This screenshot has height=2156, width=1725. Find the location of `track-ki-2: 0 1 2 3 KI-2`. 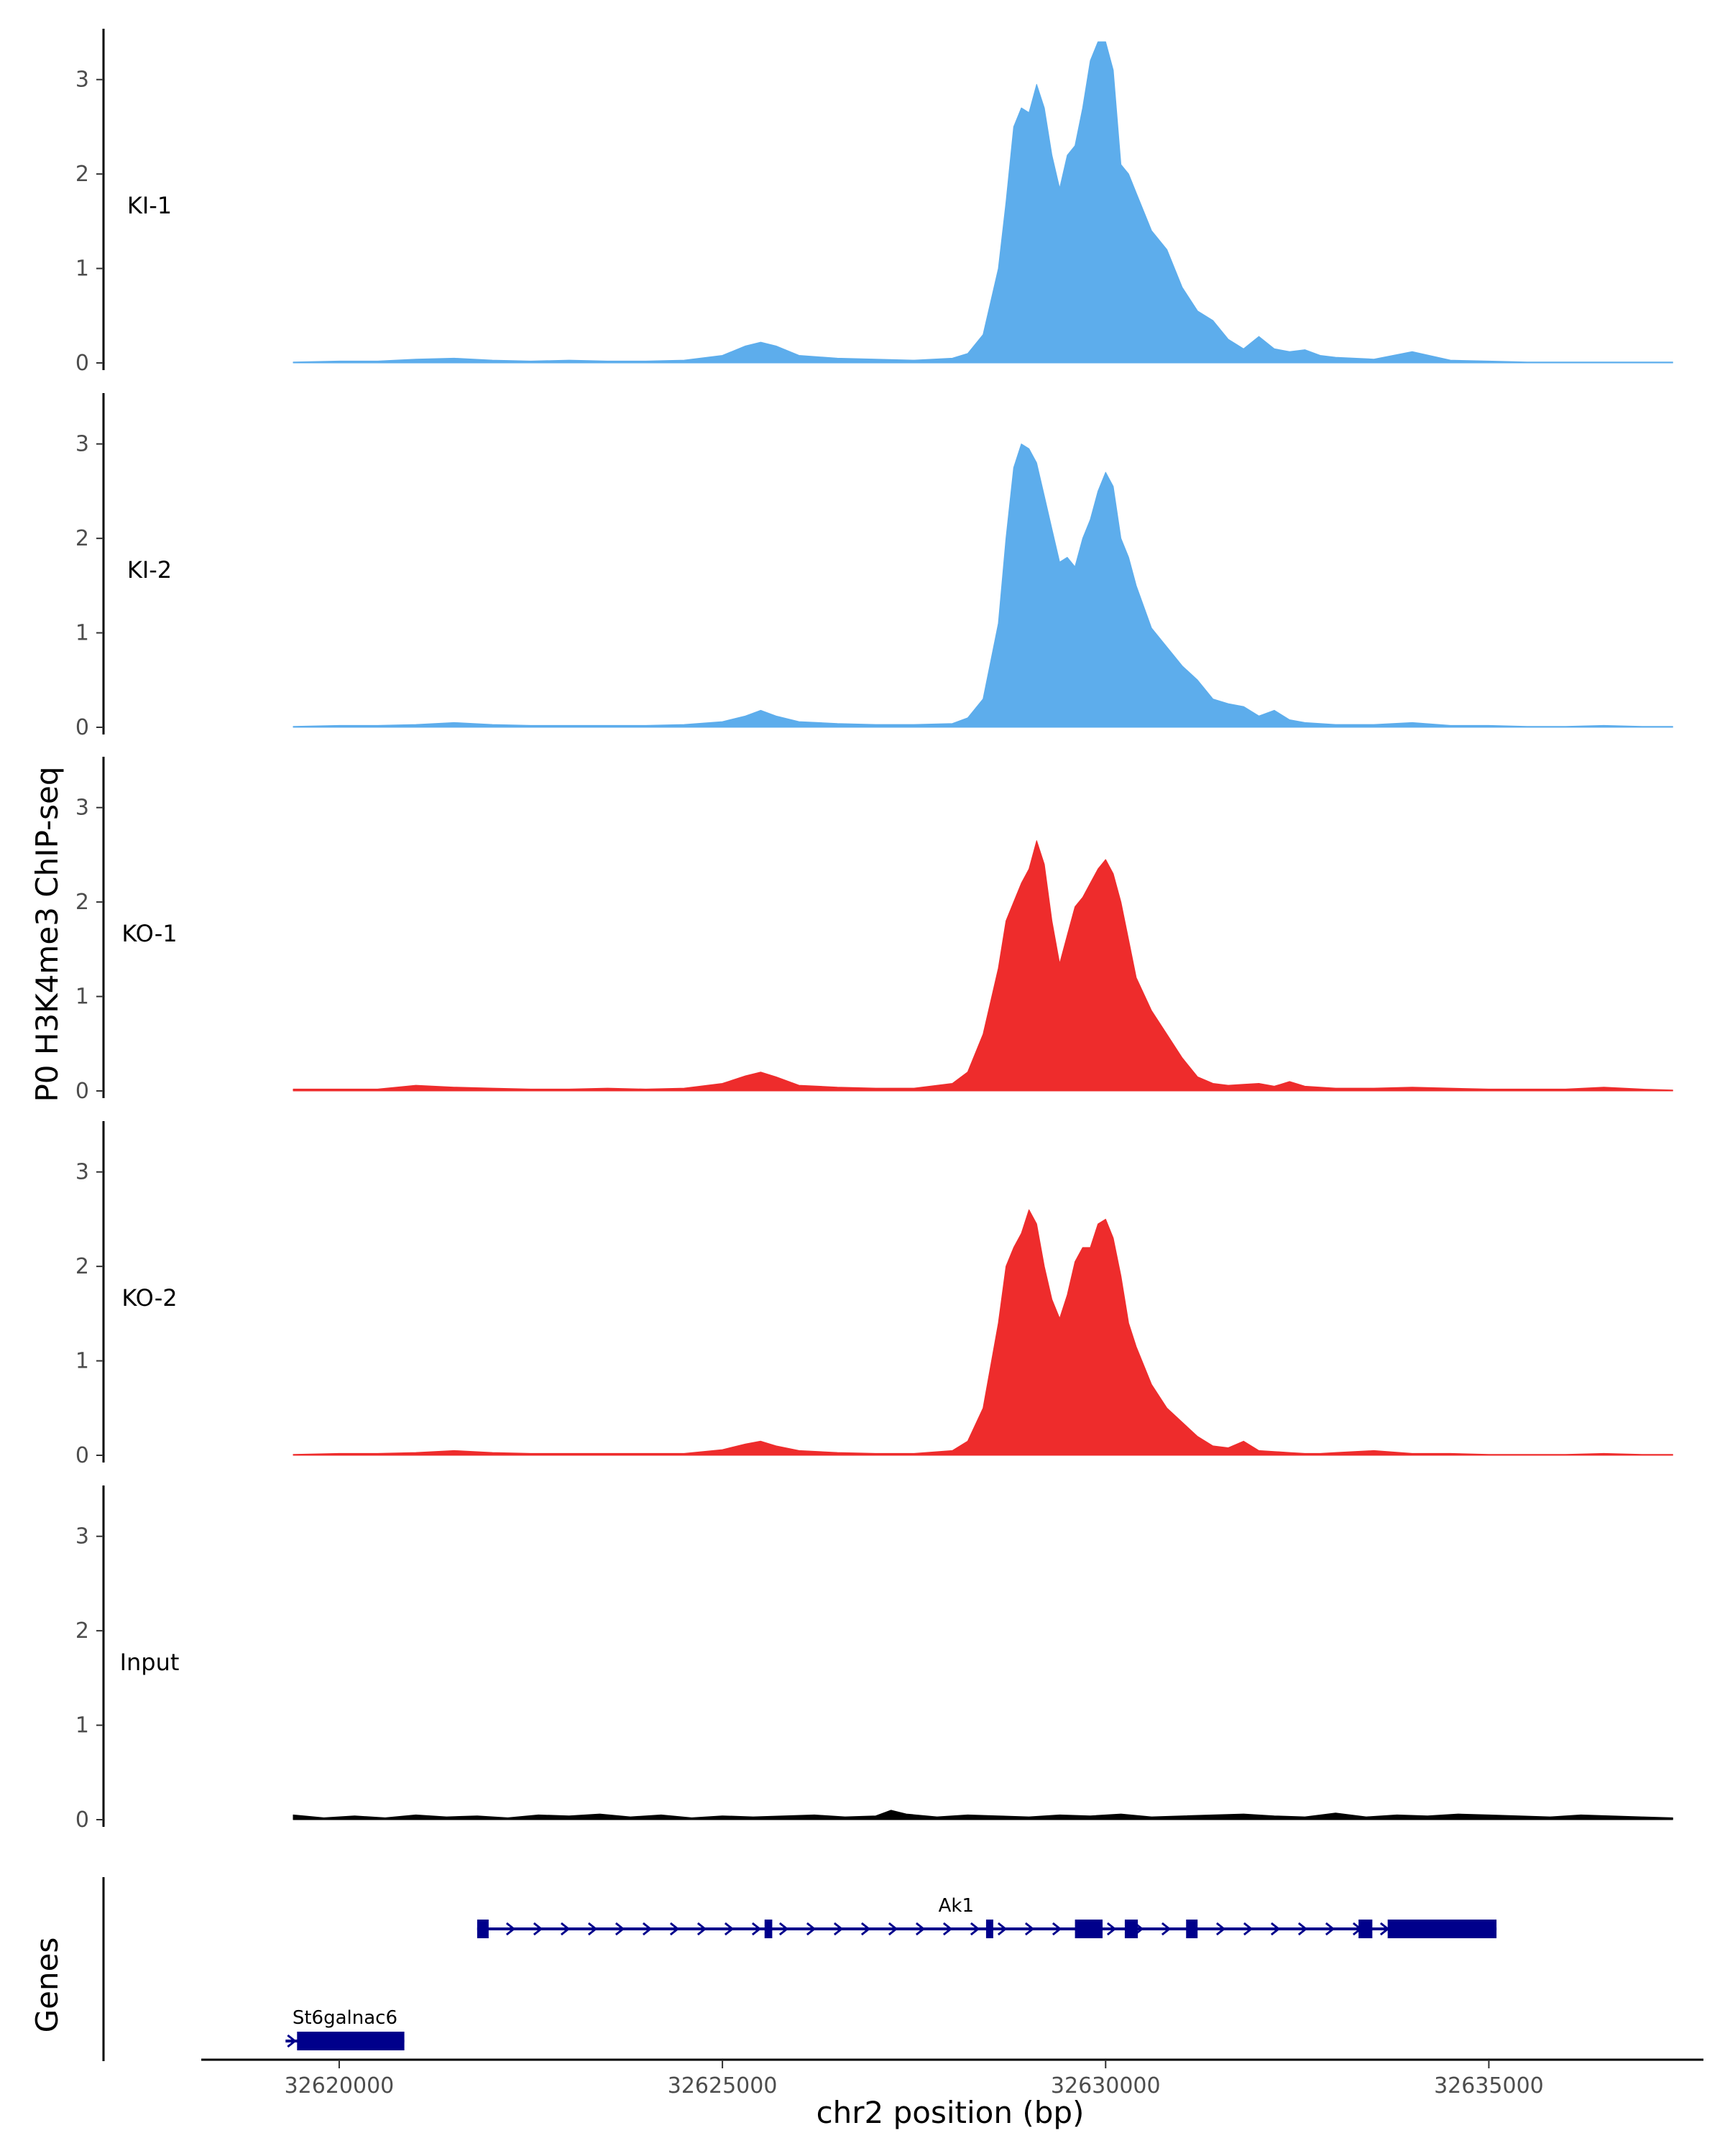

track-ki-2: 0 1 2 3 KI-2 is located at coordinates (874, 566).